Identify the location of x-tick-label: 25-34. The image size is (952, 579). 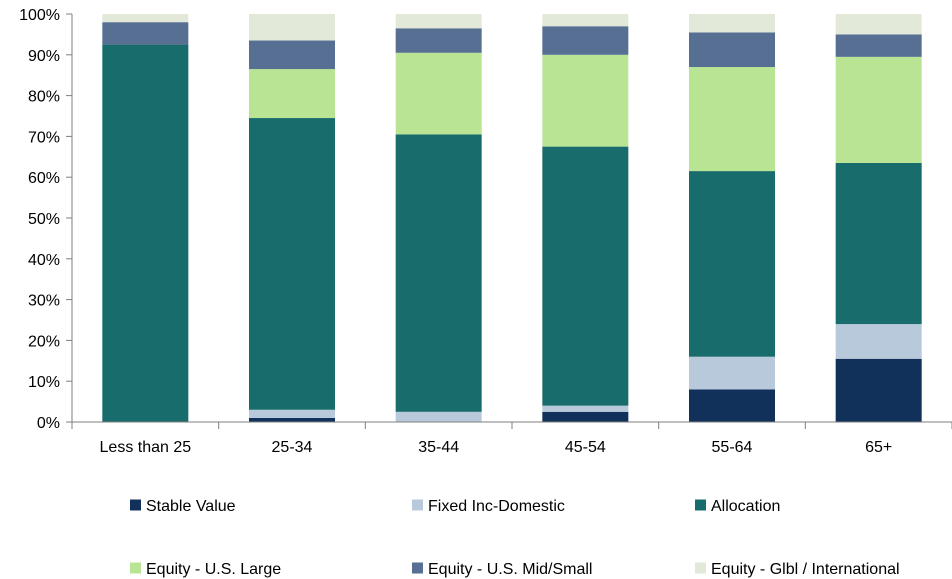
(292, 447).